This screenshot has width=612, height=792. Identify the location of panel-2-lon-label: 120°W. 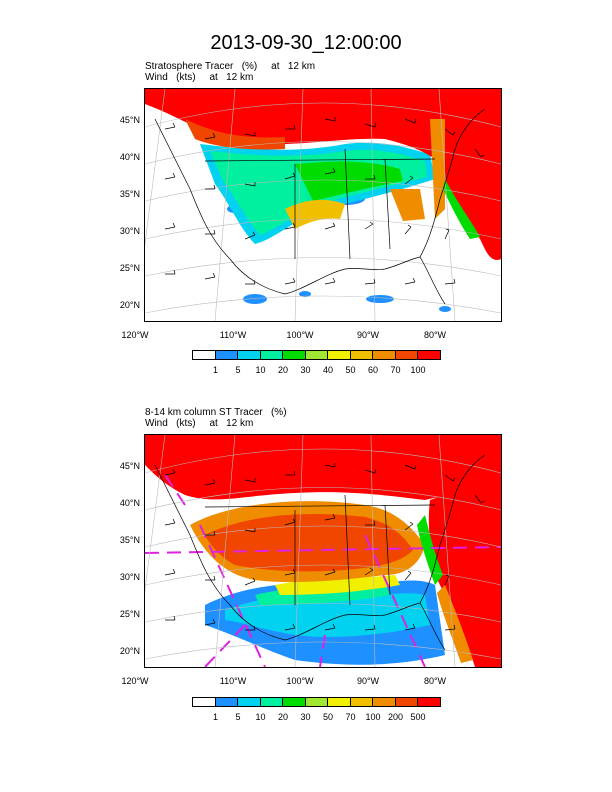
(135, 681).